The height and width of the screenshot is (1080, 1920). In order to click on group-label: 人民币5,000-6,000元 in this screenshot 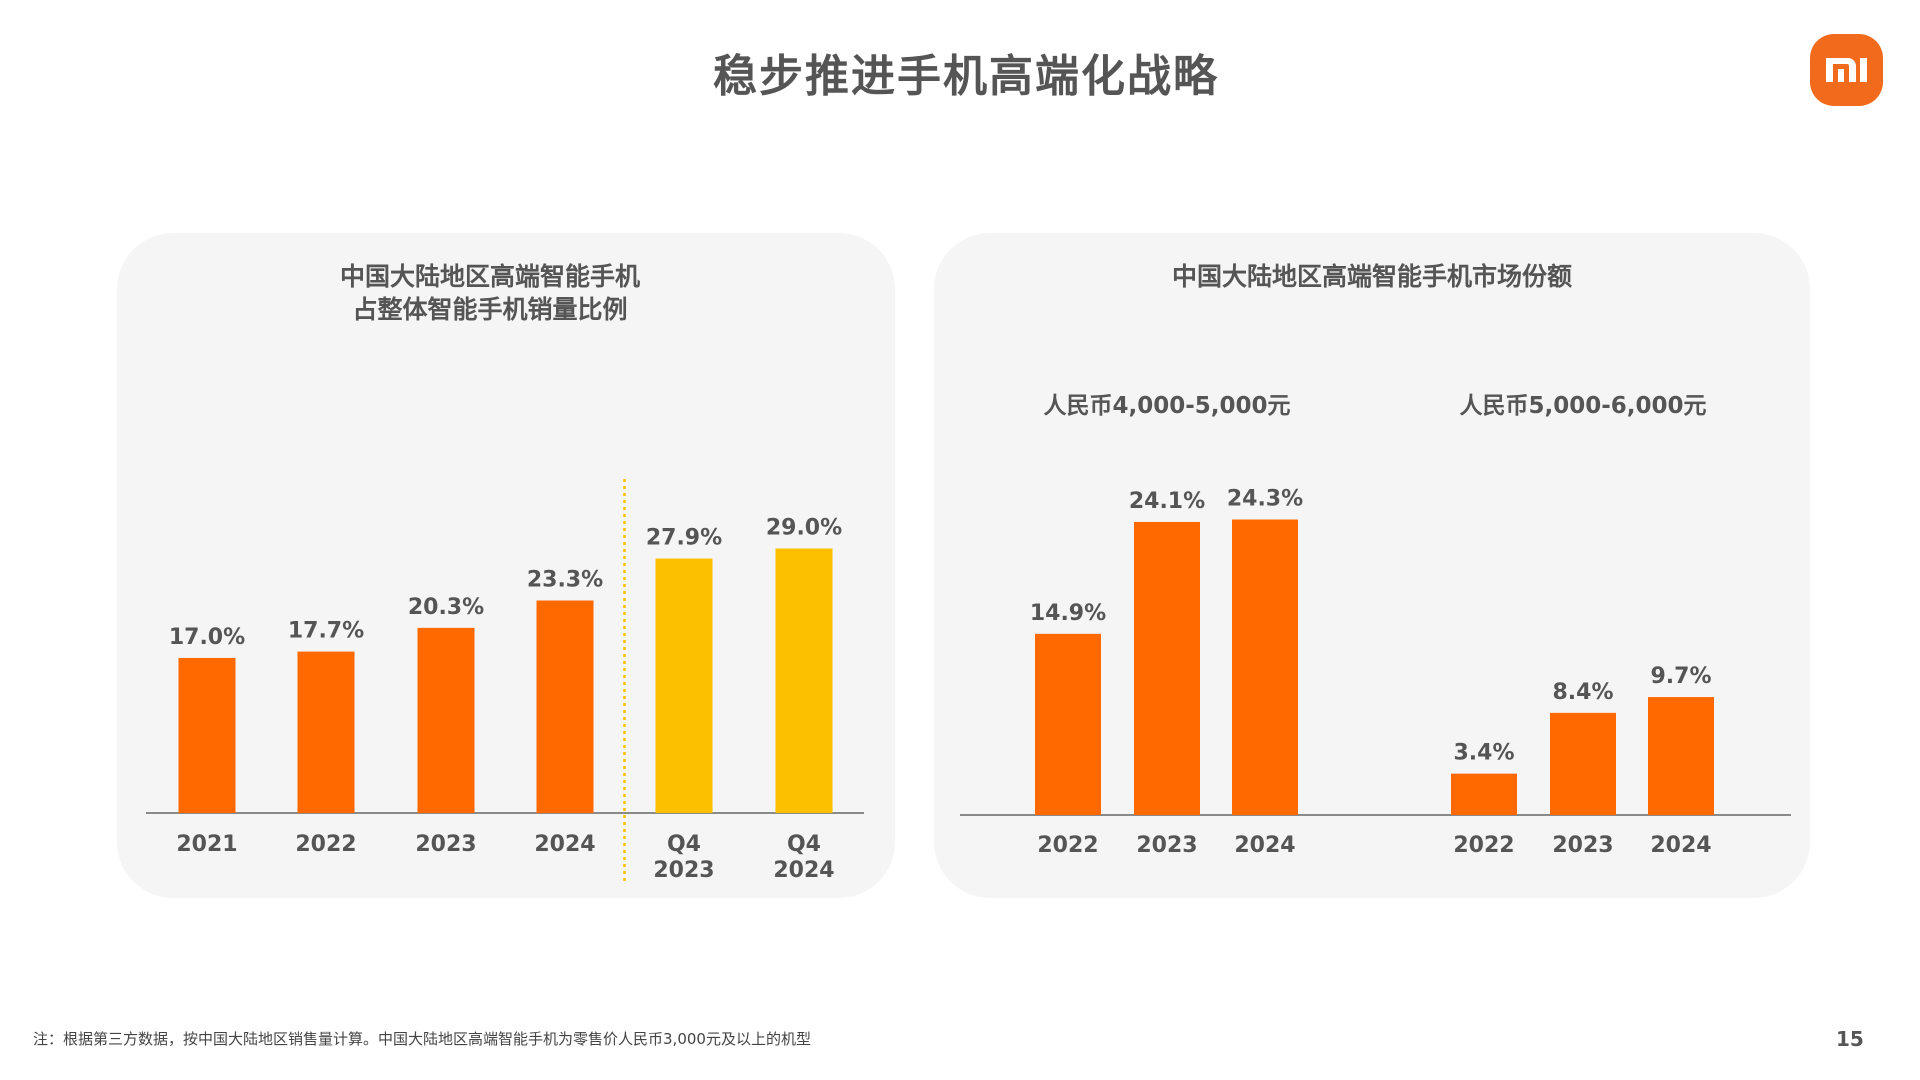, I will do `click(1582, 406)`.